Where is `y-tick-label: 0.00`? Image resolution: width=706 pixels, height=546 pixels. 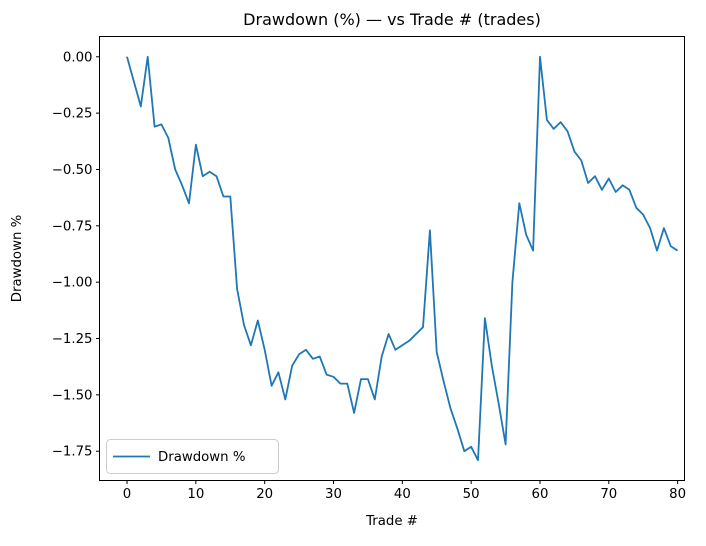
y-tick-label: 0.00 is located at coordinates (78, 57).